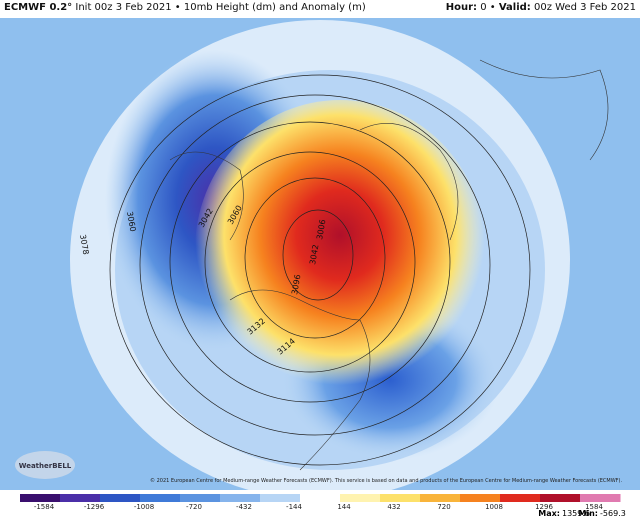  What do you see at coordinates (443, 507) in the screenshot?
I see `colorbar-tick-label: 720` at bounding box center [443, 507].